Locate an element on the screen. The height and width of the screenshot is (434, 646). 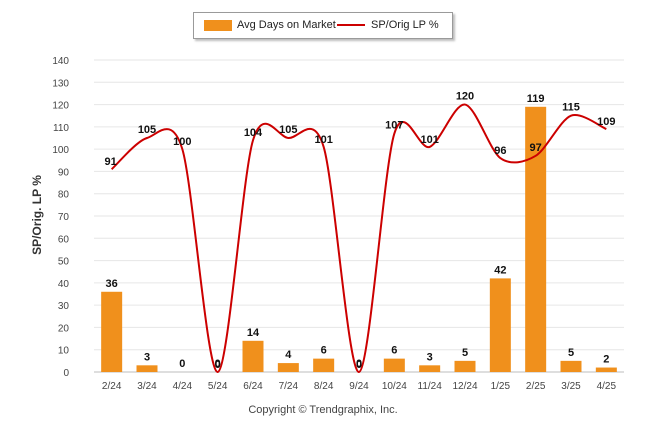
line-data-label: 120 is located at coordinates (465, 97).